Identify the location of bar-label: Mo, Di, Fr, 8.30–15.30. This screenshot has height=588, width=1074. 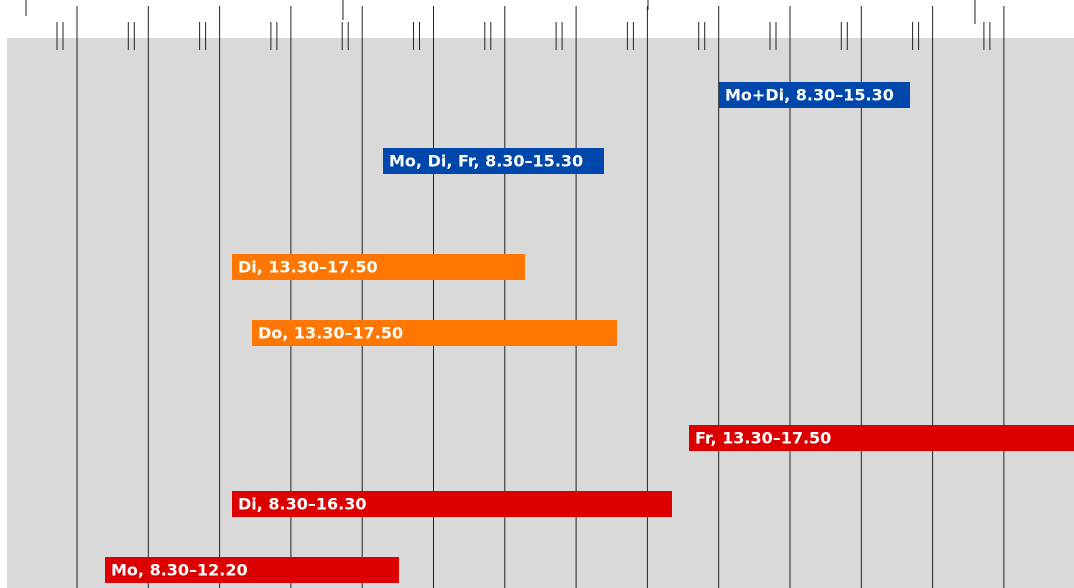
(486, 161).